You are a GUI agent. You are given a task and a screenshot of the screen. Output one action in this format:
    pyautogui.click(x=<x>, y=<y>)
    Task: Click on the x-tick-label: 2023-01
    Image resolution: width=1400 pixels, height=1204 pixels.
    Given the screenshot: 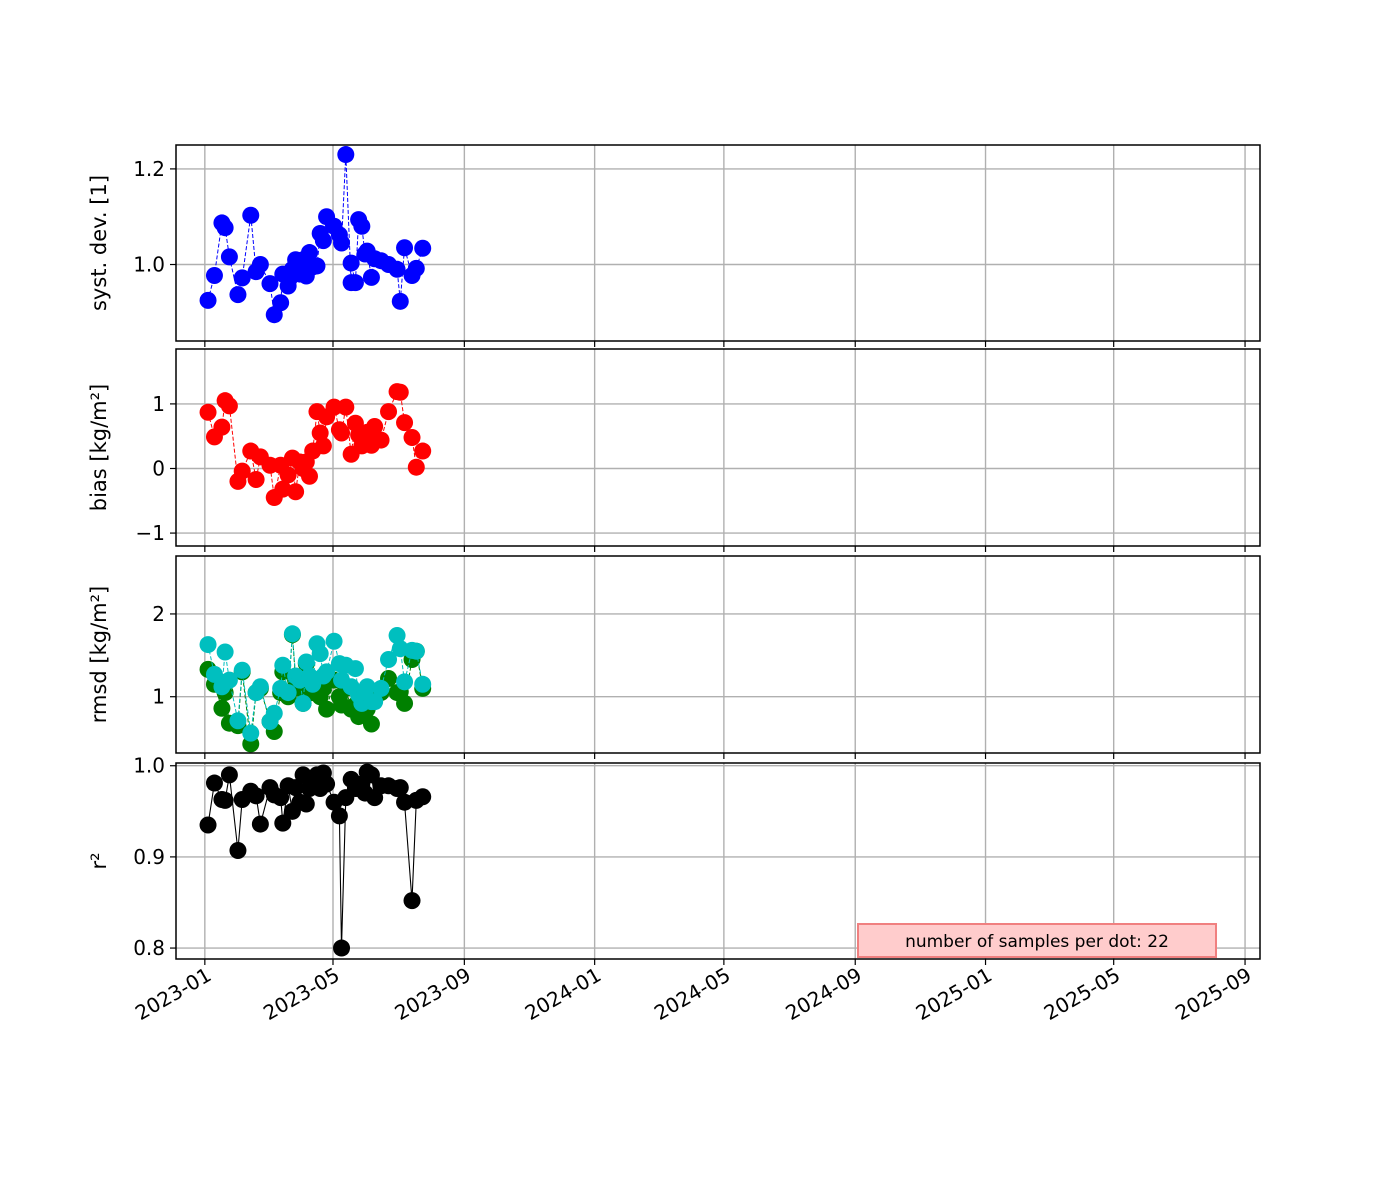 What is the action you would take?
    pyautogui.click(x=173, y=994)
    